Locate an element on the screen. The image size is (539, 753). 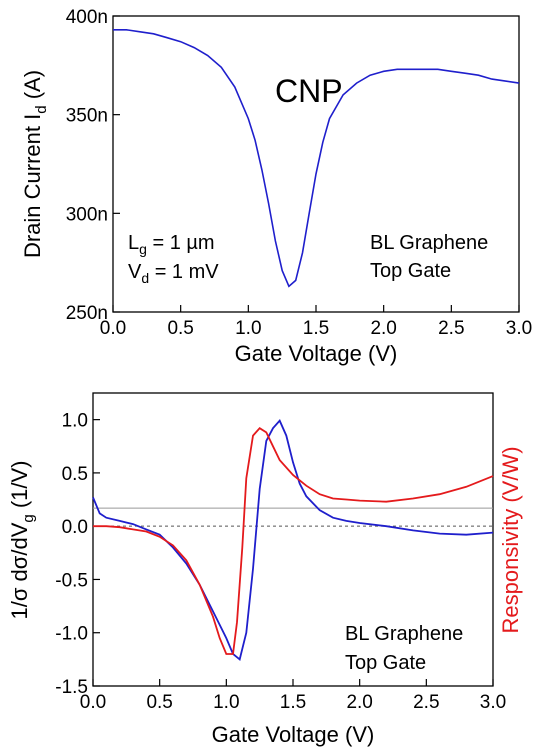
top-x-tick-label: 1.5 is located at coordinates (316, 328).